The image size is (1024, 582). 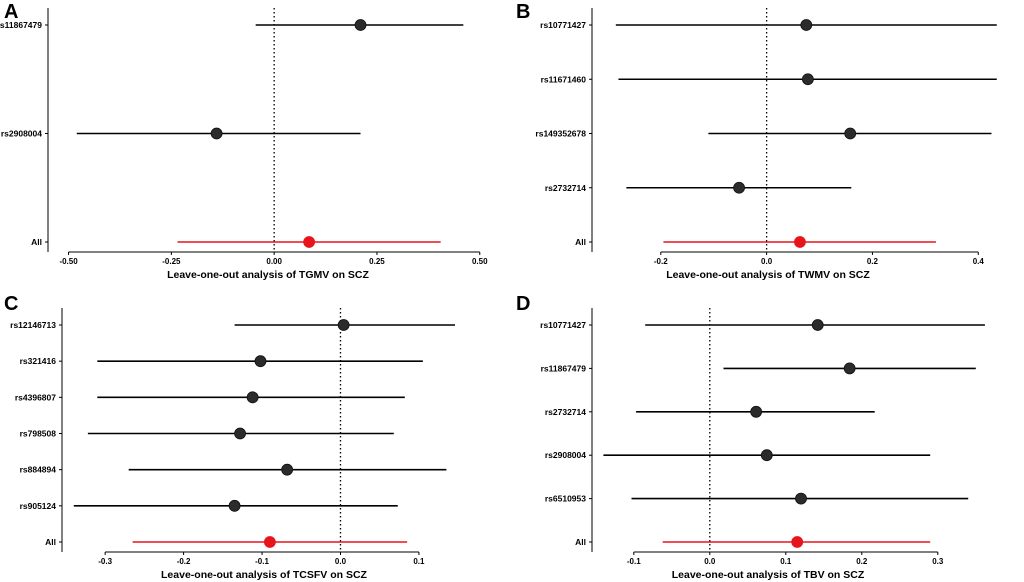 I want to click on panel-d-row-label: rs6510953, so click(x=565, y=499).